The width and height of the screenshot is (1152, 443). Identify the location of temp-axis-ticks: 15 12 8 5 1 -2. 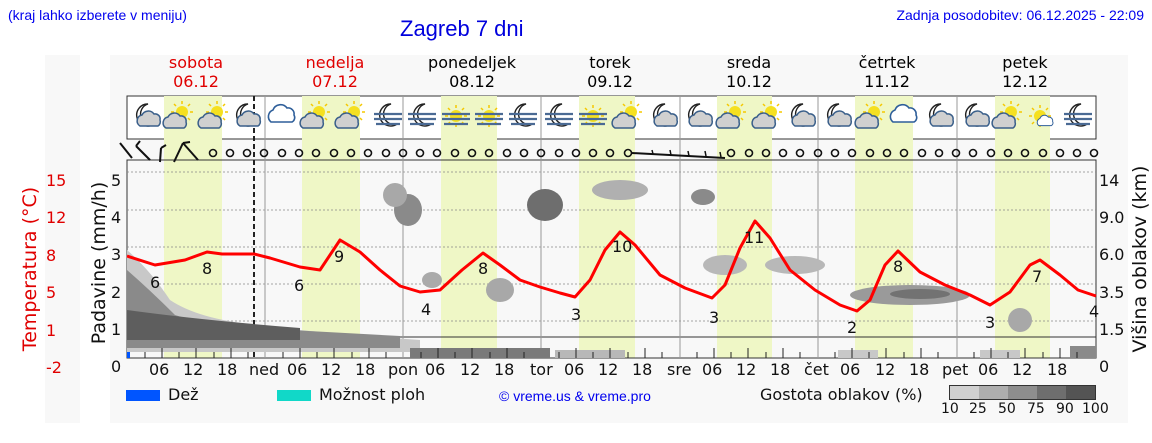
(56, 274).